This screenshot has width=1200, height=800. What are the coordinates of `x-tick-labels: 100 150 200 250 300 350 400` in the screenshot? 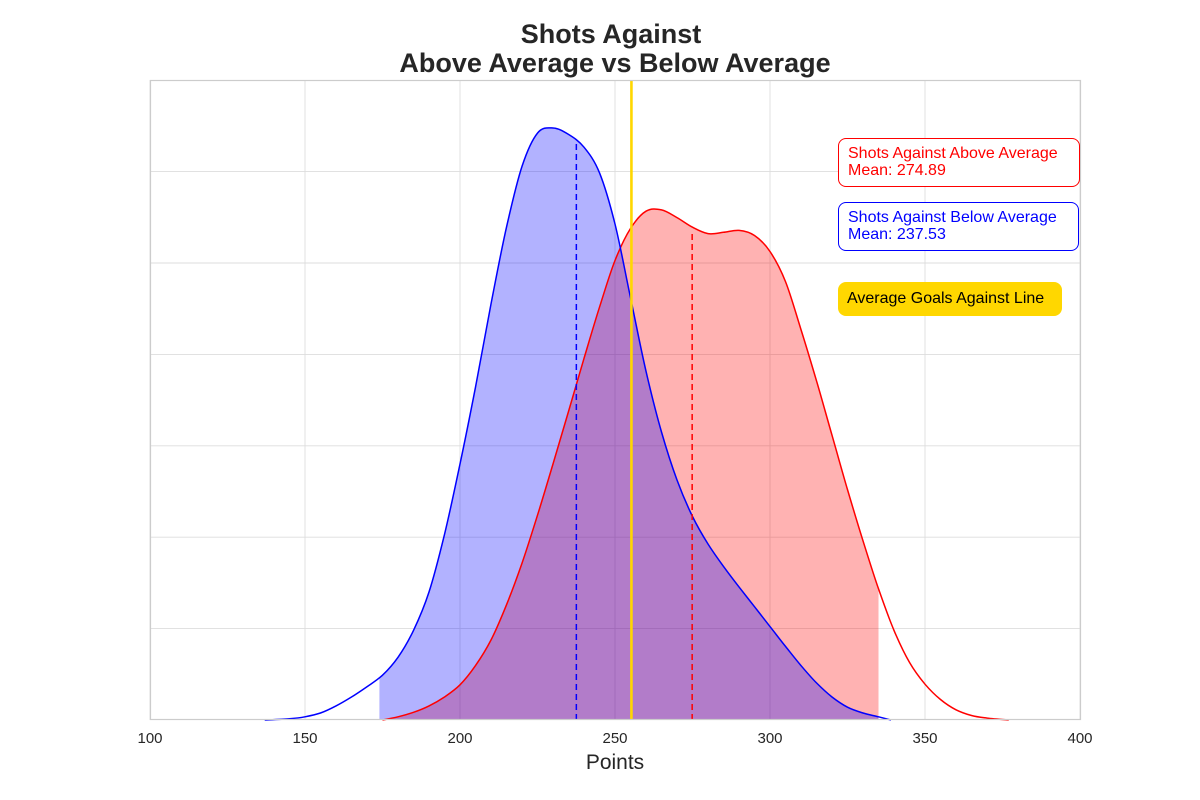 It's located at (614, 738).